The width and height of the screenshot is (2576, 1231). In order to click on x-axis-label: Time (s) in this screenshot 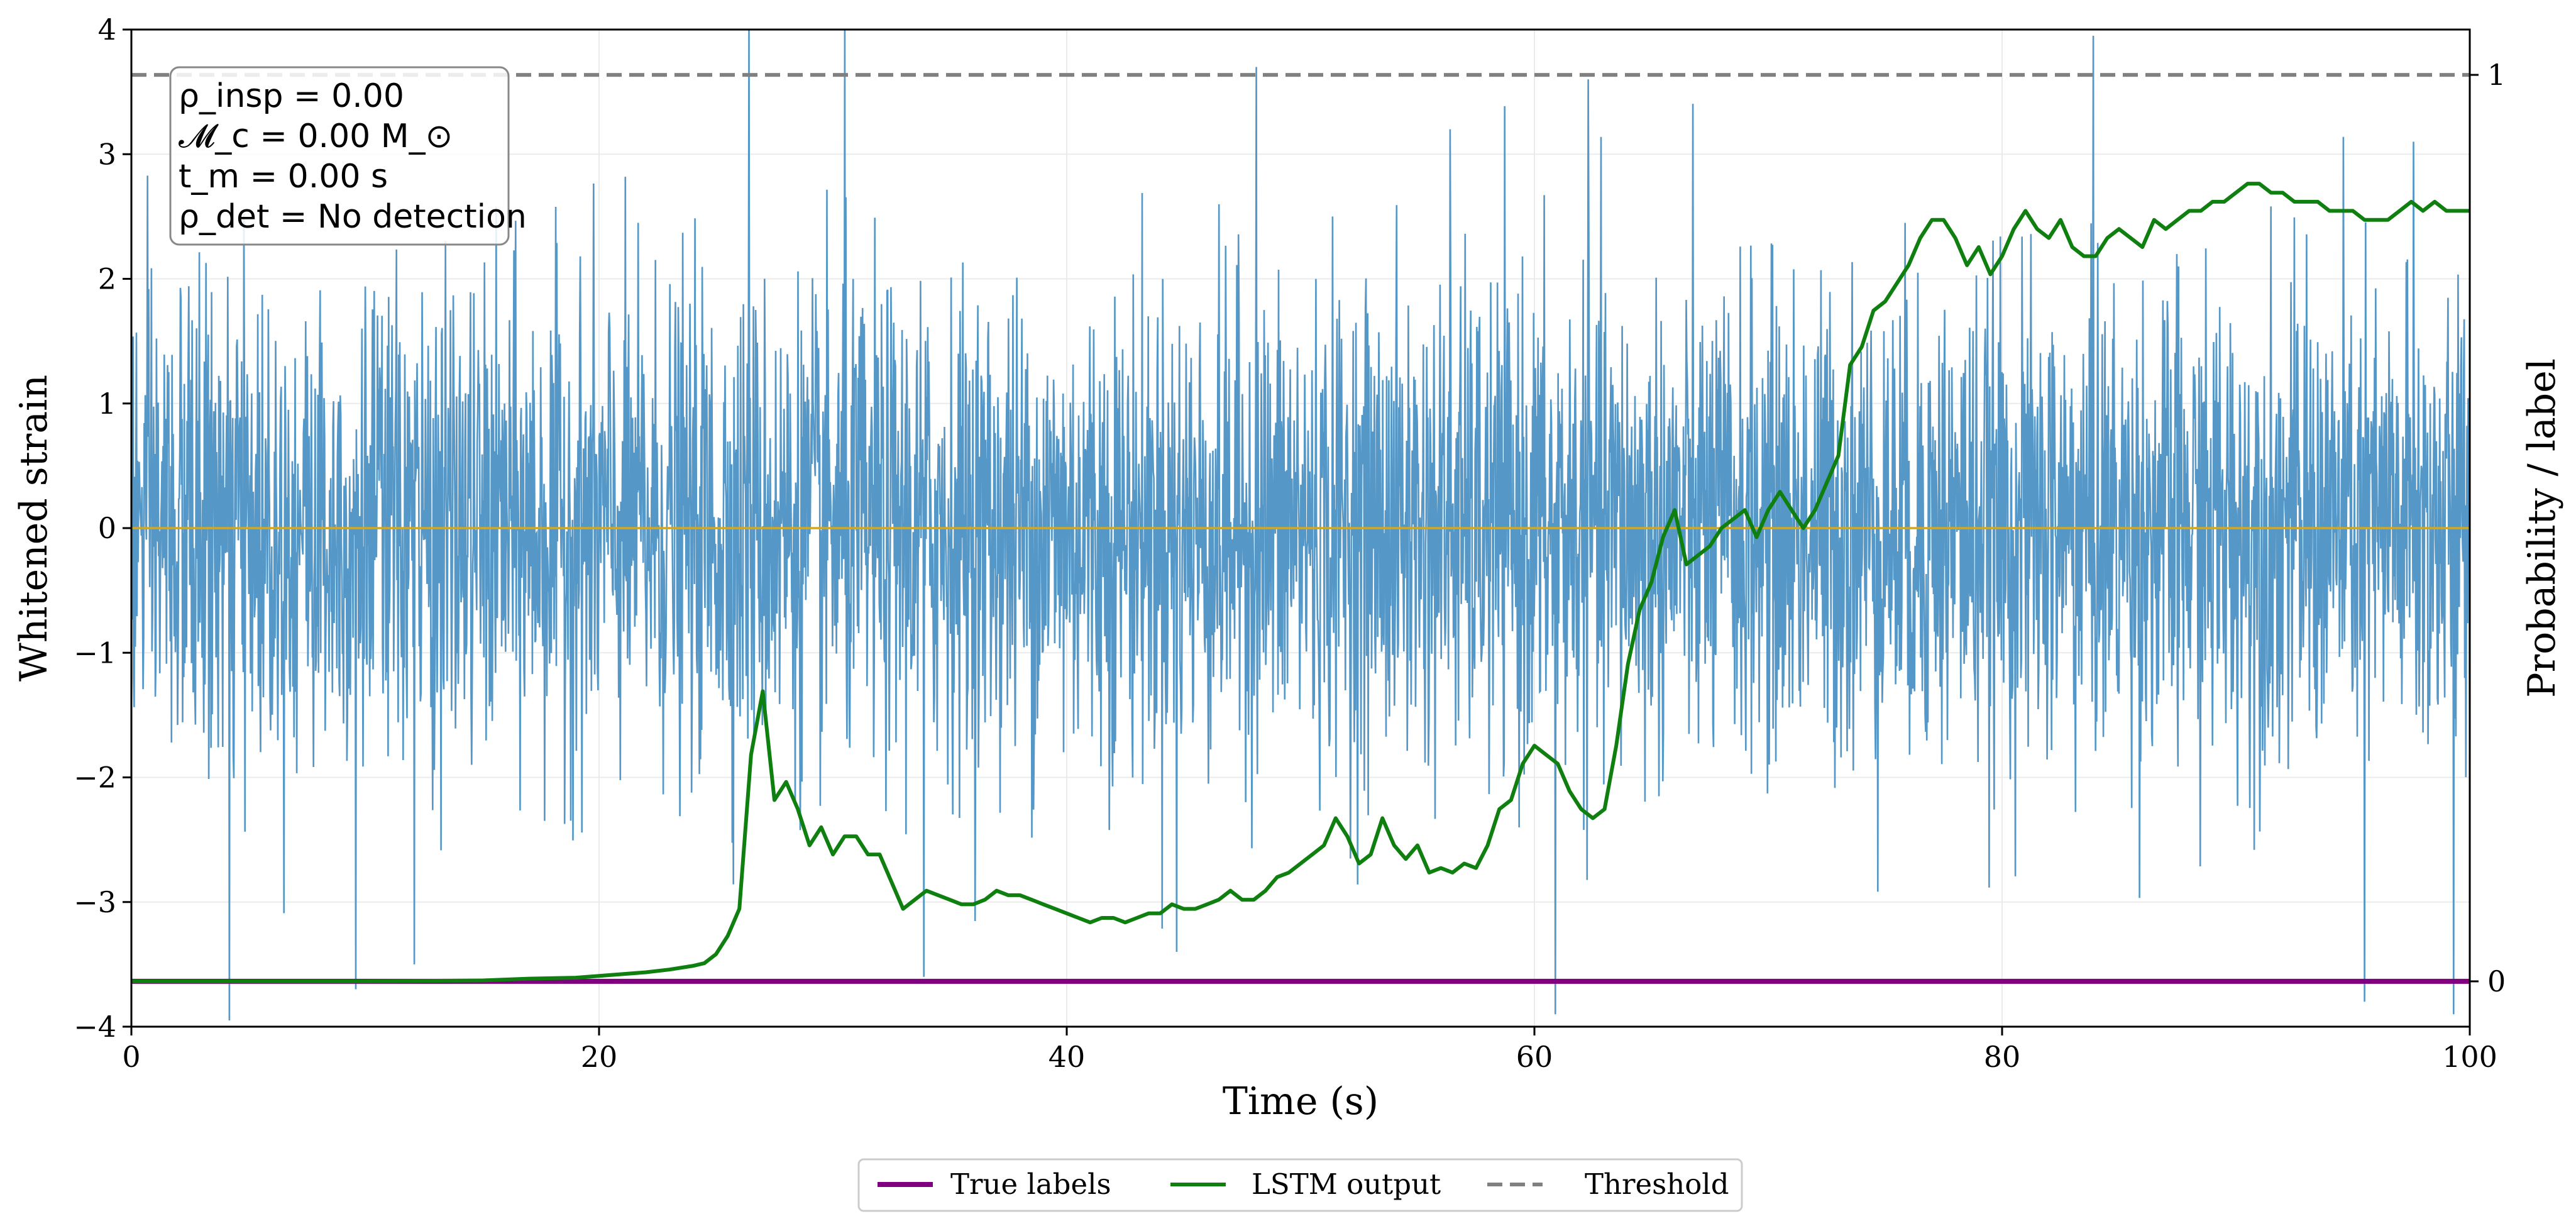, I will do `click(1301, 1101)`.